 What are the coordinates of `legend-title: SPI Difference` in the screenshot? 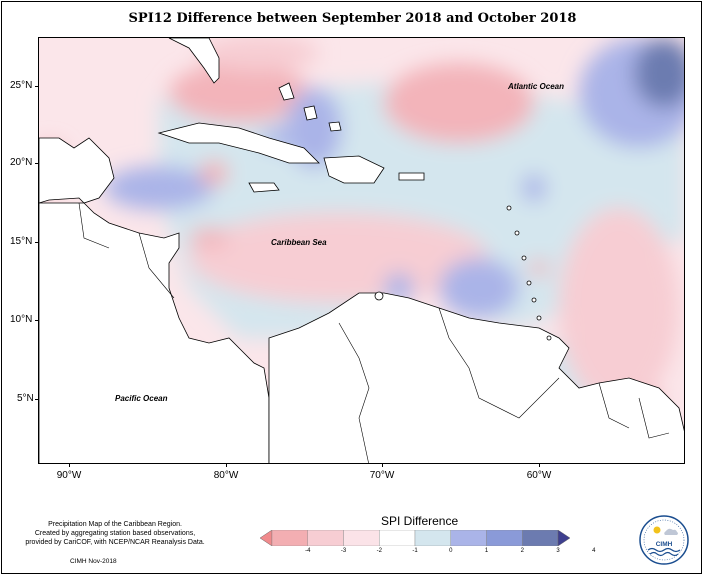 It's located at (420, 521).